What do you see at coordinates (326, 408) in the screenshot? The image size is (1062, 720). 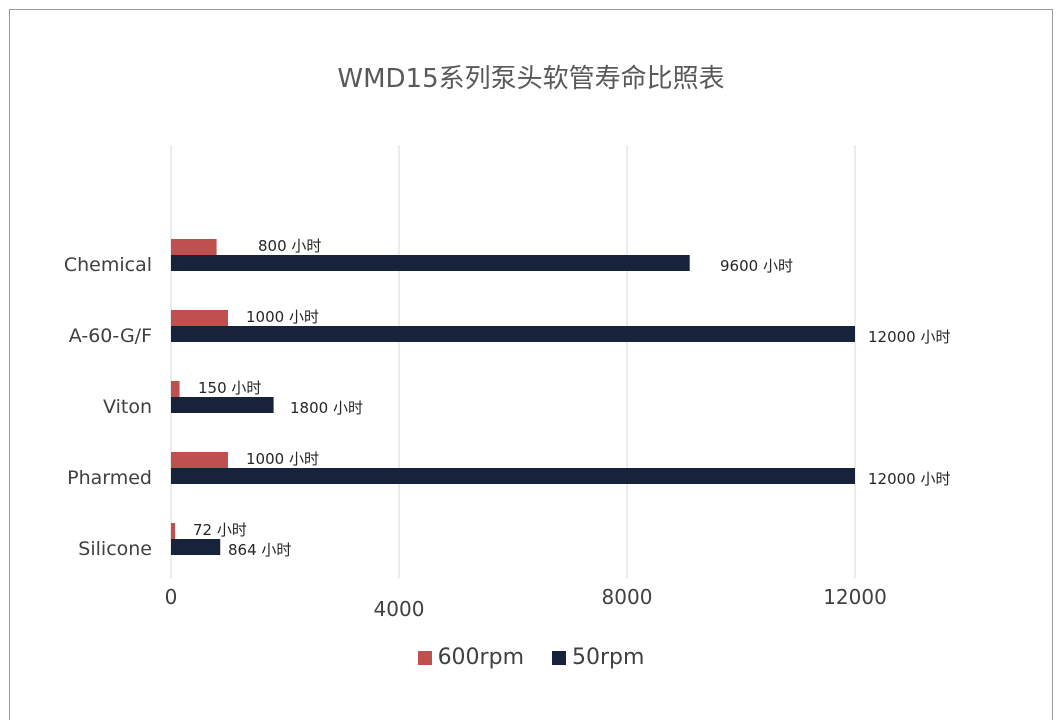 I see `data-label-50rpm-2: 1800 小时` at bounding box center [326, 408].